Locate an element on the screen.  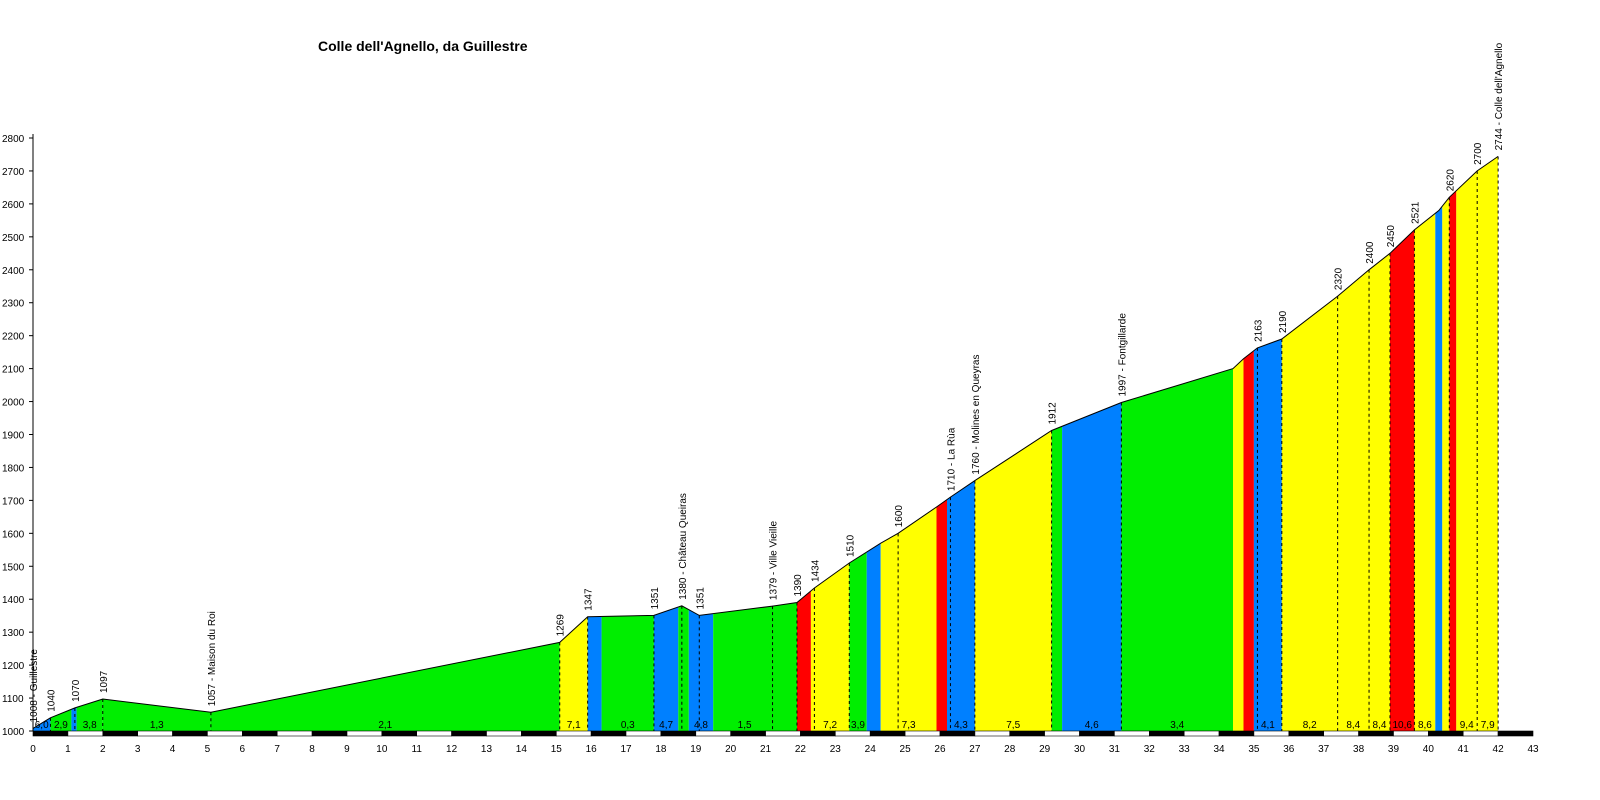
x-tick-label: 41 is located at coordinates (1464, 749).